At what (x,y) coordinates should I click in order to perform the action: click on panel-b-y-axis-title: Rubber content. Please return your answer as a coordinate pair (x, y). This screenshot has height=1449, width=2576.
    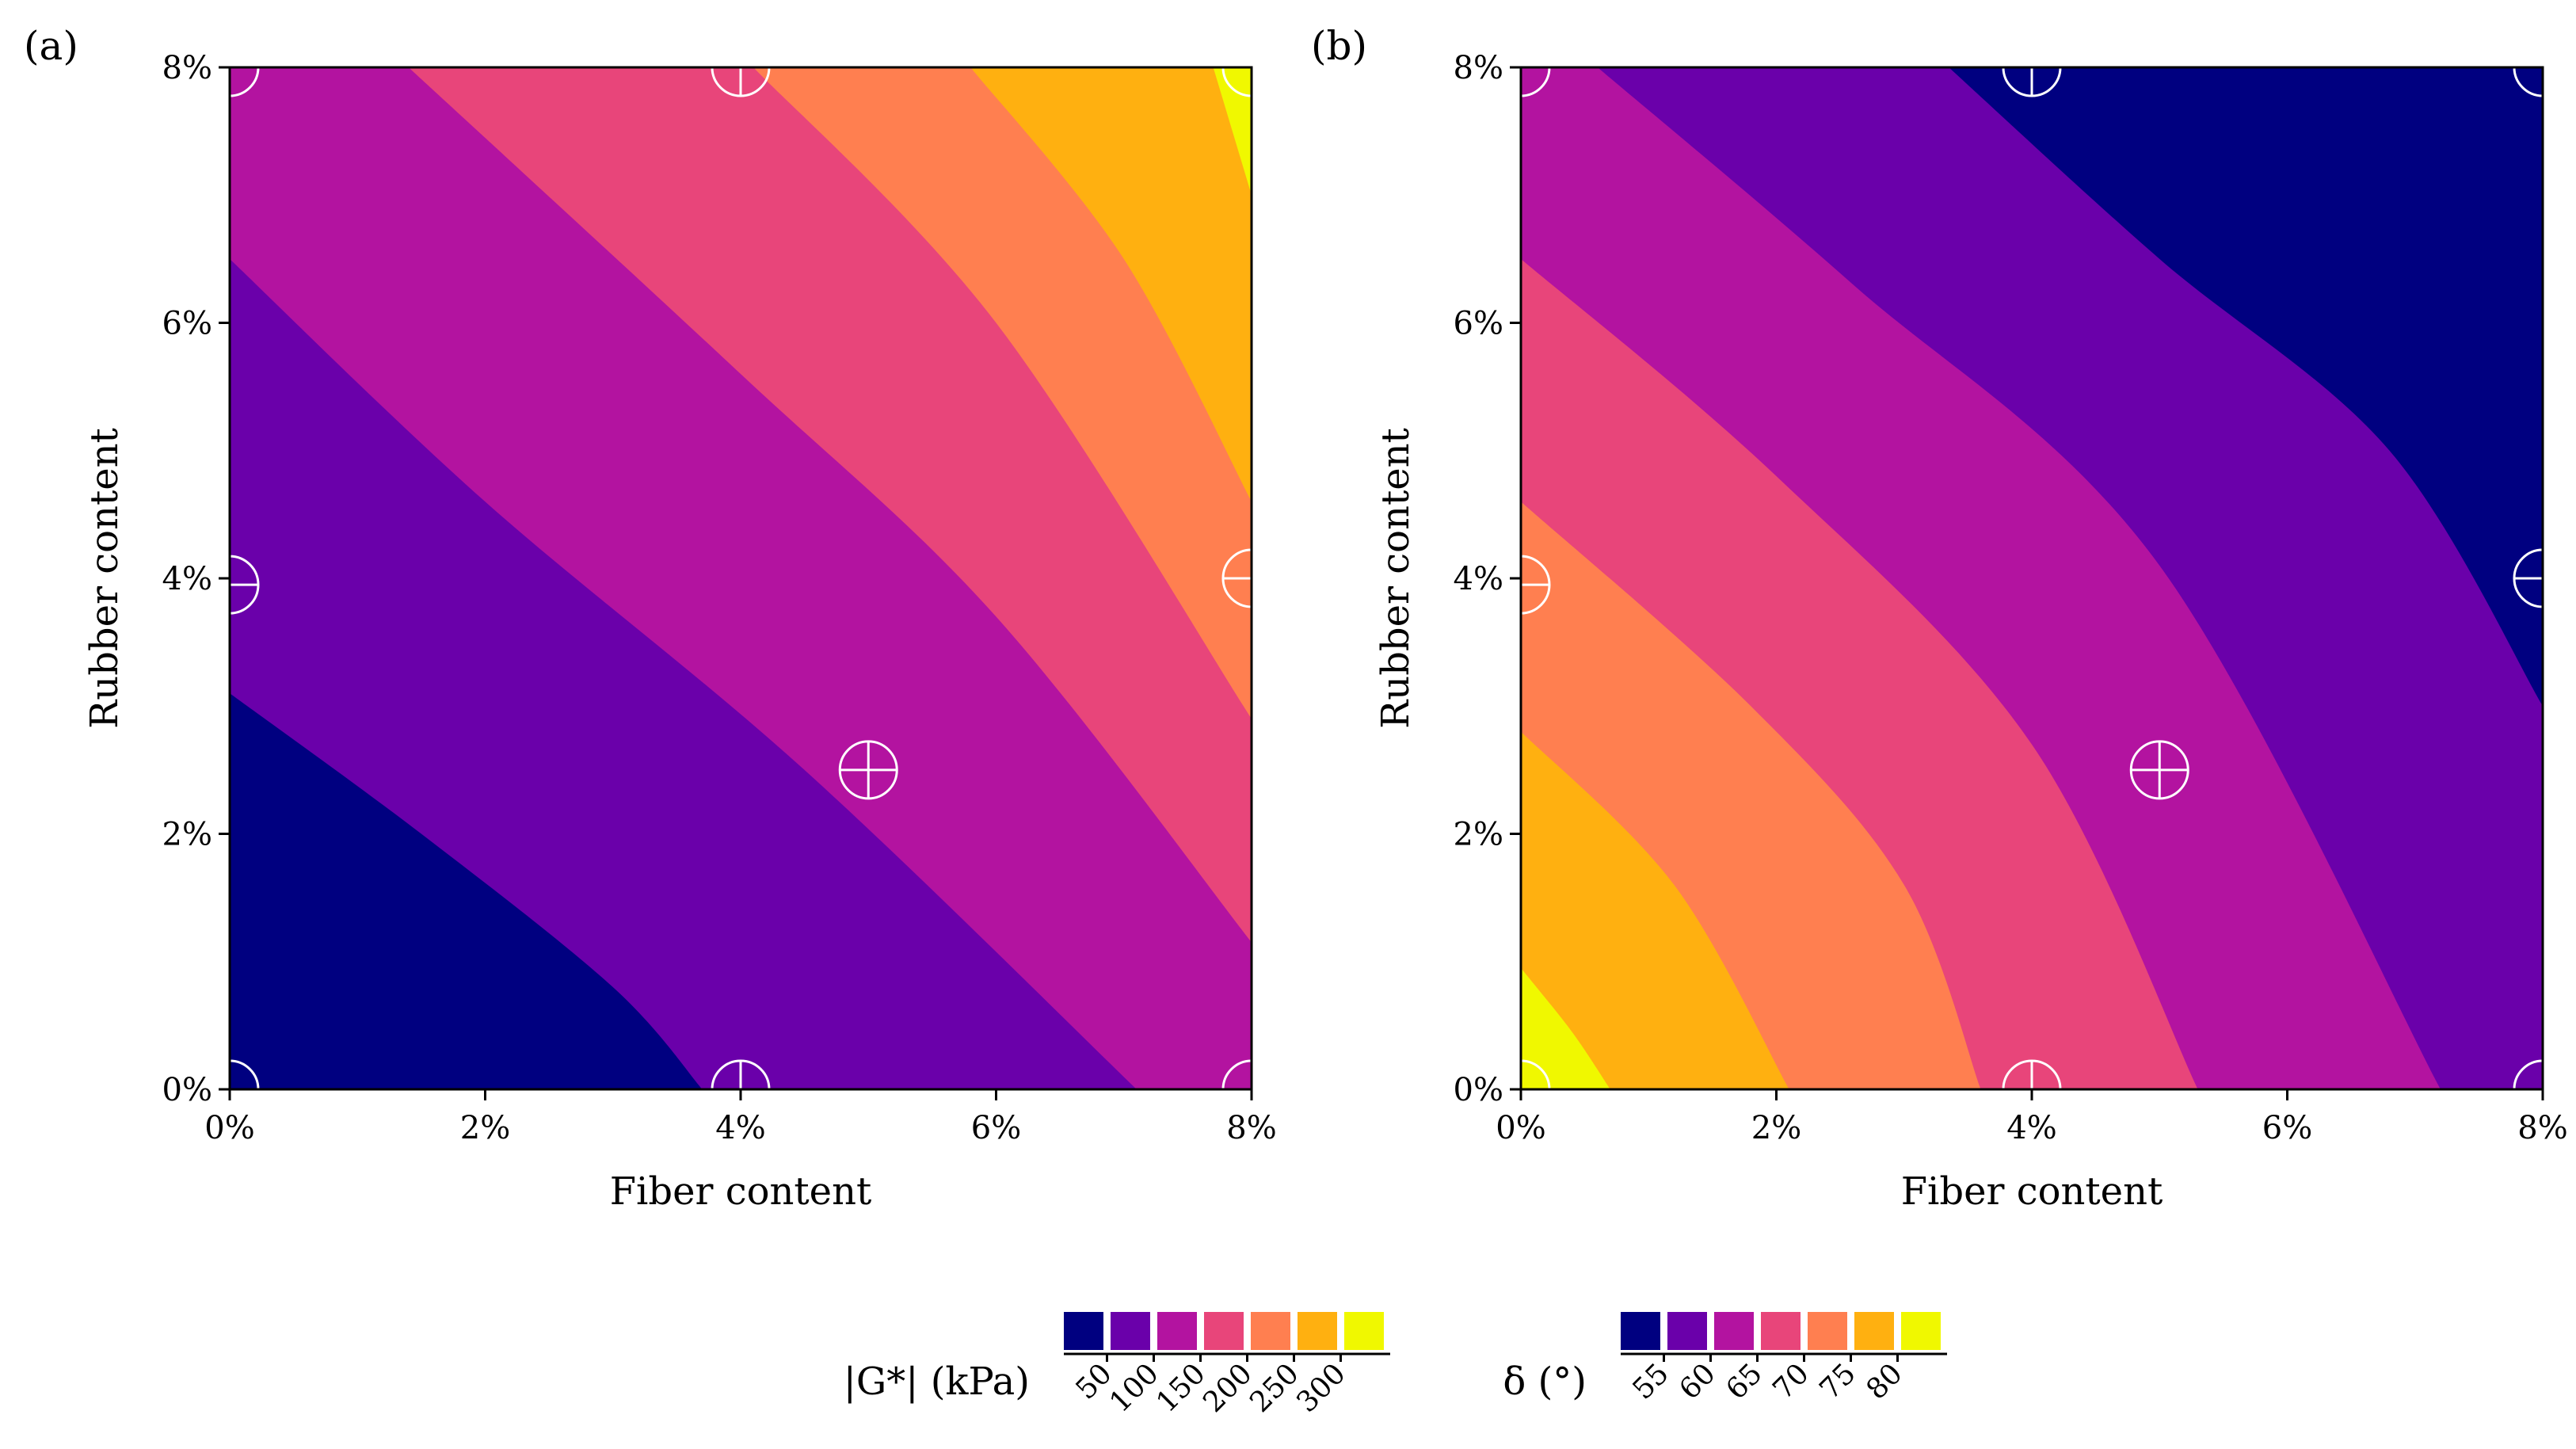
    Looking at the image, I should click on (1396, 578).